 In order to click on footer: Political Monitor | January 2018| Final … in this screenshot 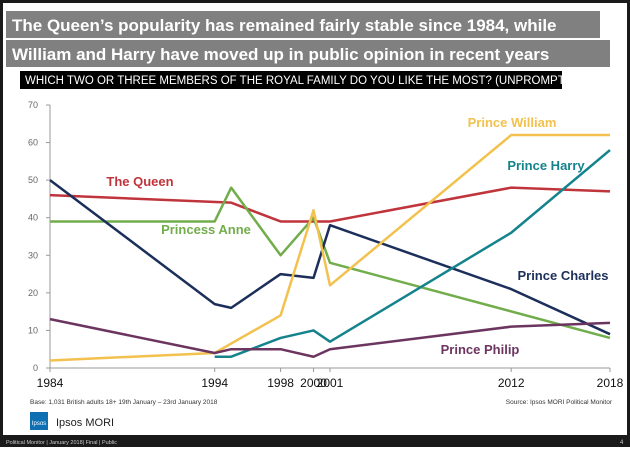, I will do `click(61, 443)`.